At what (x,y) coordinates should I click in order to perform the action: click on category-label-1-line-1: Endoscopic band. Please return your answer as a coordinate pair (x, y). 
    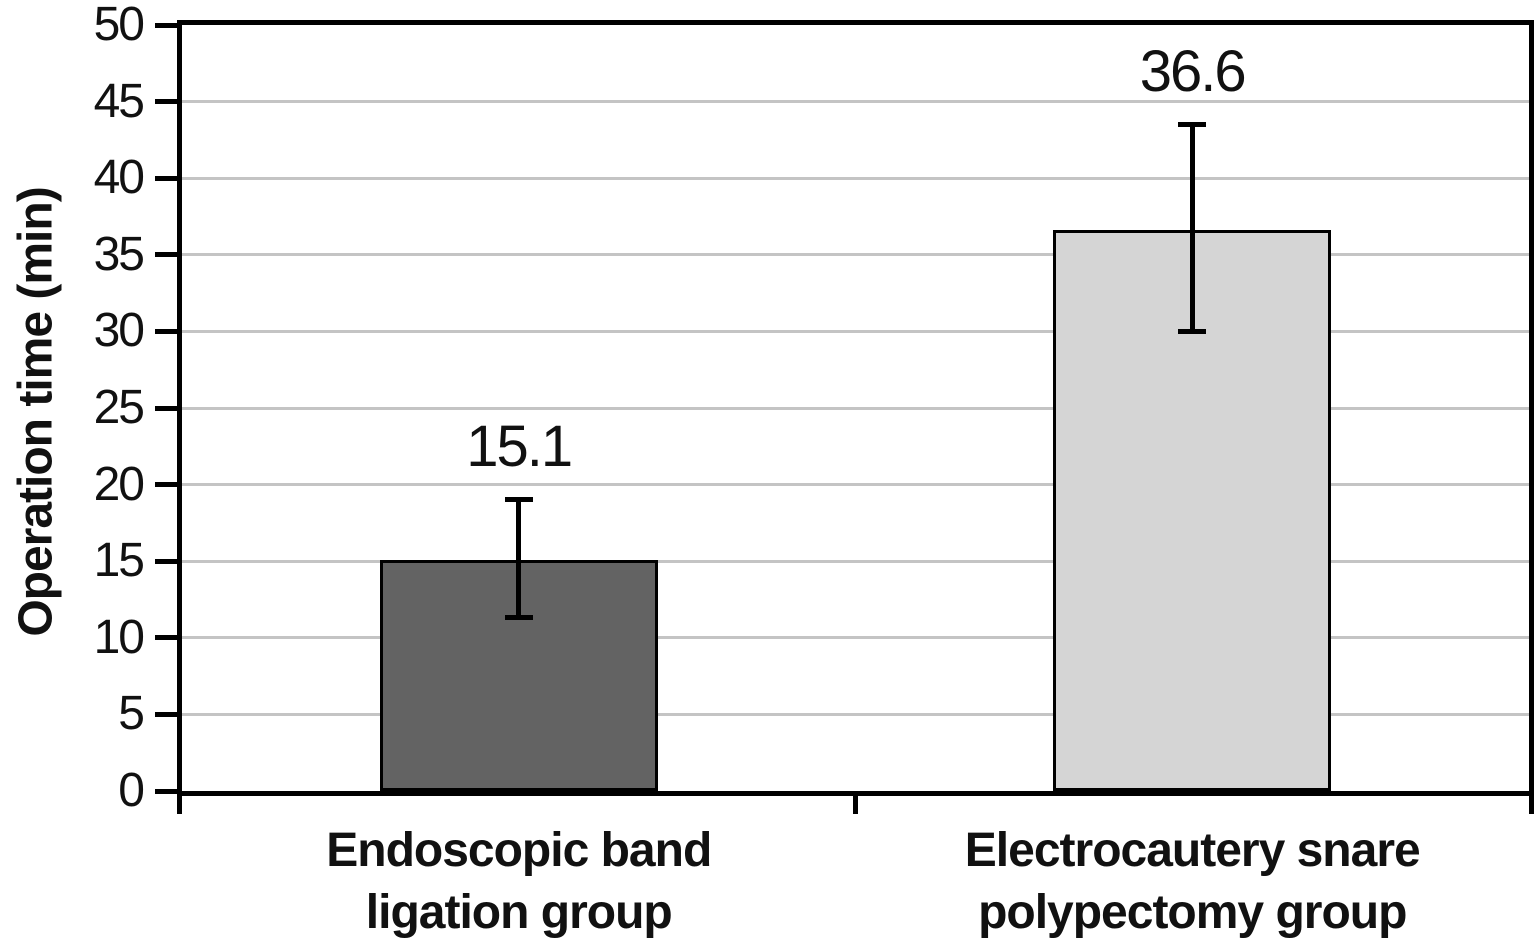
    Looking at the image, I should click on (519, 850).